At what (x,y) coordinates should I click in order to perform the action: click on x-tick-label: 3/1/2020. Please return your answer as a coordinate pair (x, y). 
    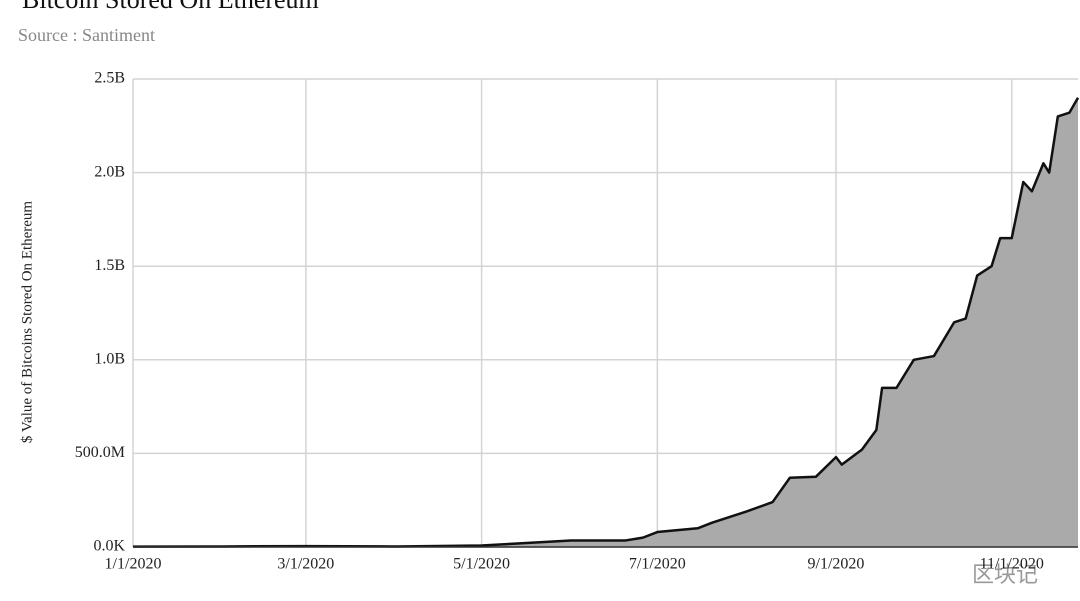
    Looking at the image, I should click on (305, 564).